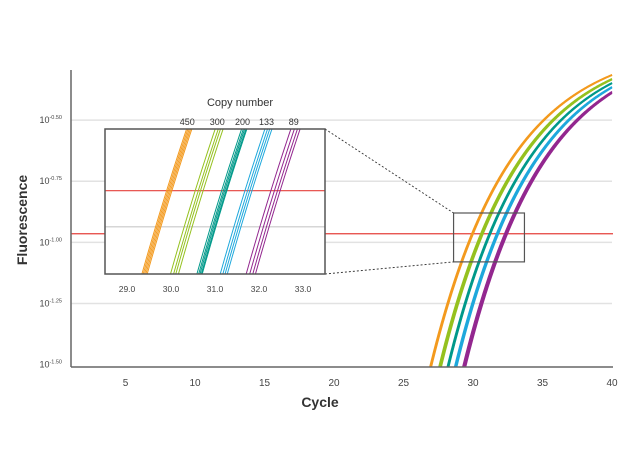  I want to click on x-tick-label: 40, so click(612, 383).